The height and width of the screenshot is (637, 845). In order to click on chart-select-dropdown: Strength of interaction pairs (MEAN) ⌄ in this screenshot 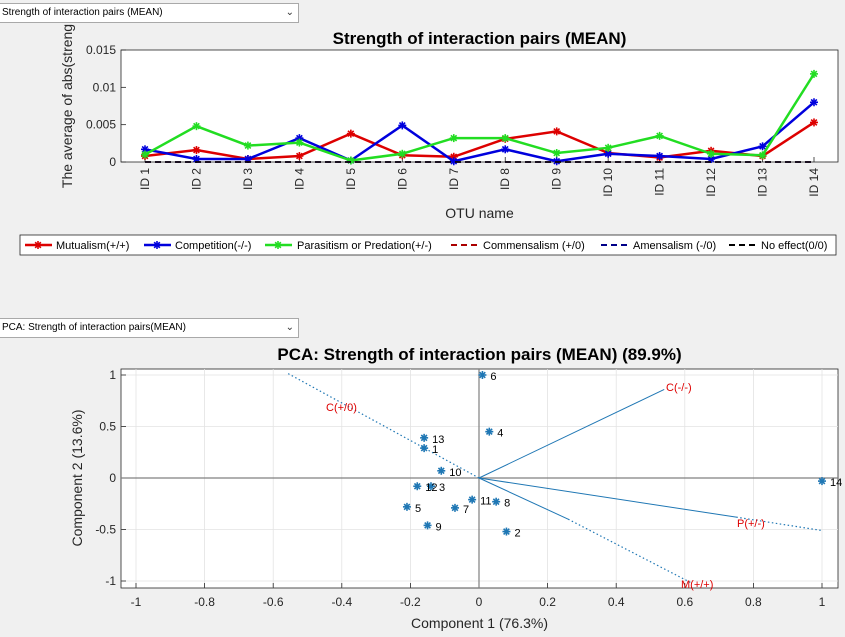, I will do `click(149, 13)`.